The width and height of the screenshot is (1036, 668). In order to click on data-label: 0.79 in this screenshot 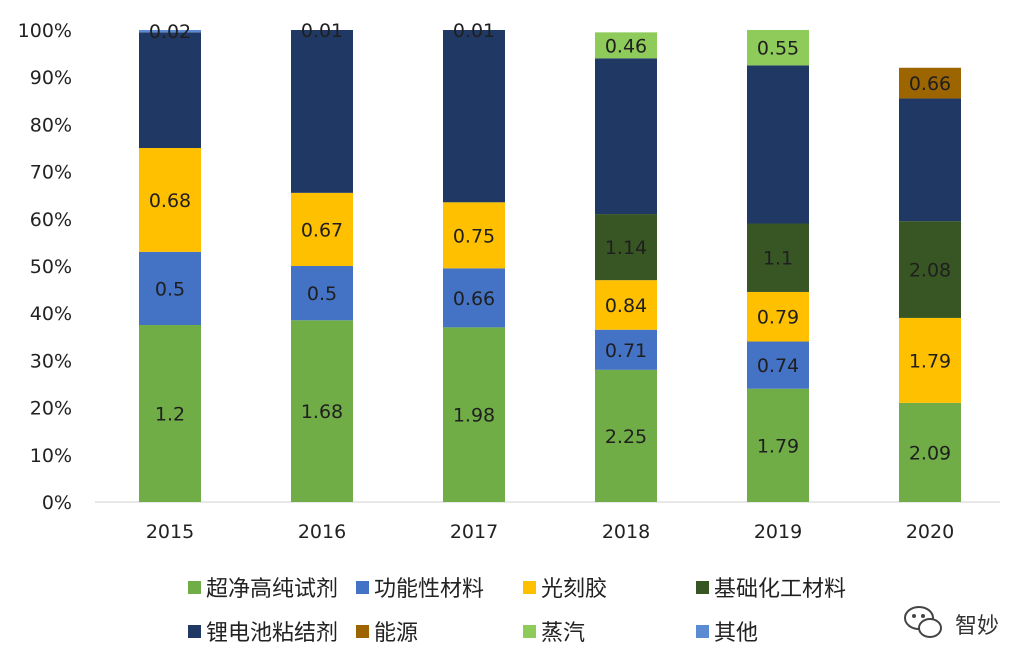, I will do `click(778, 318)`.